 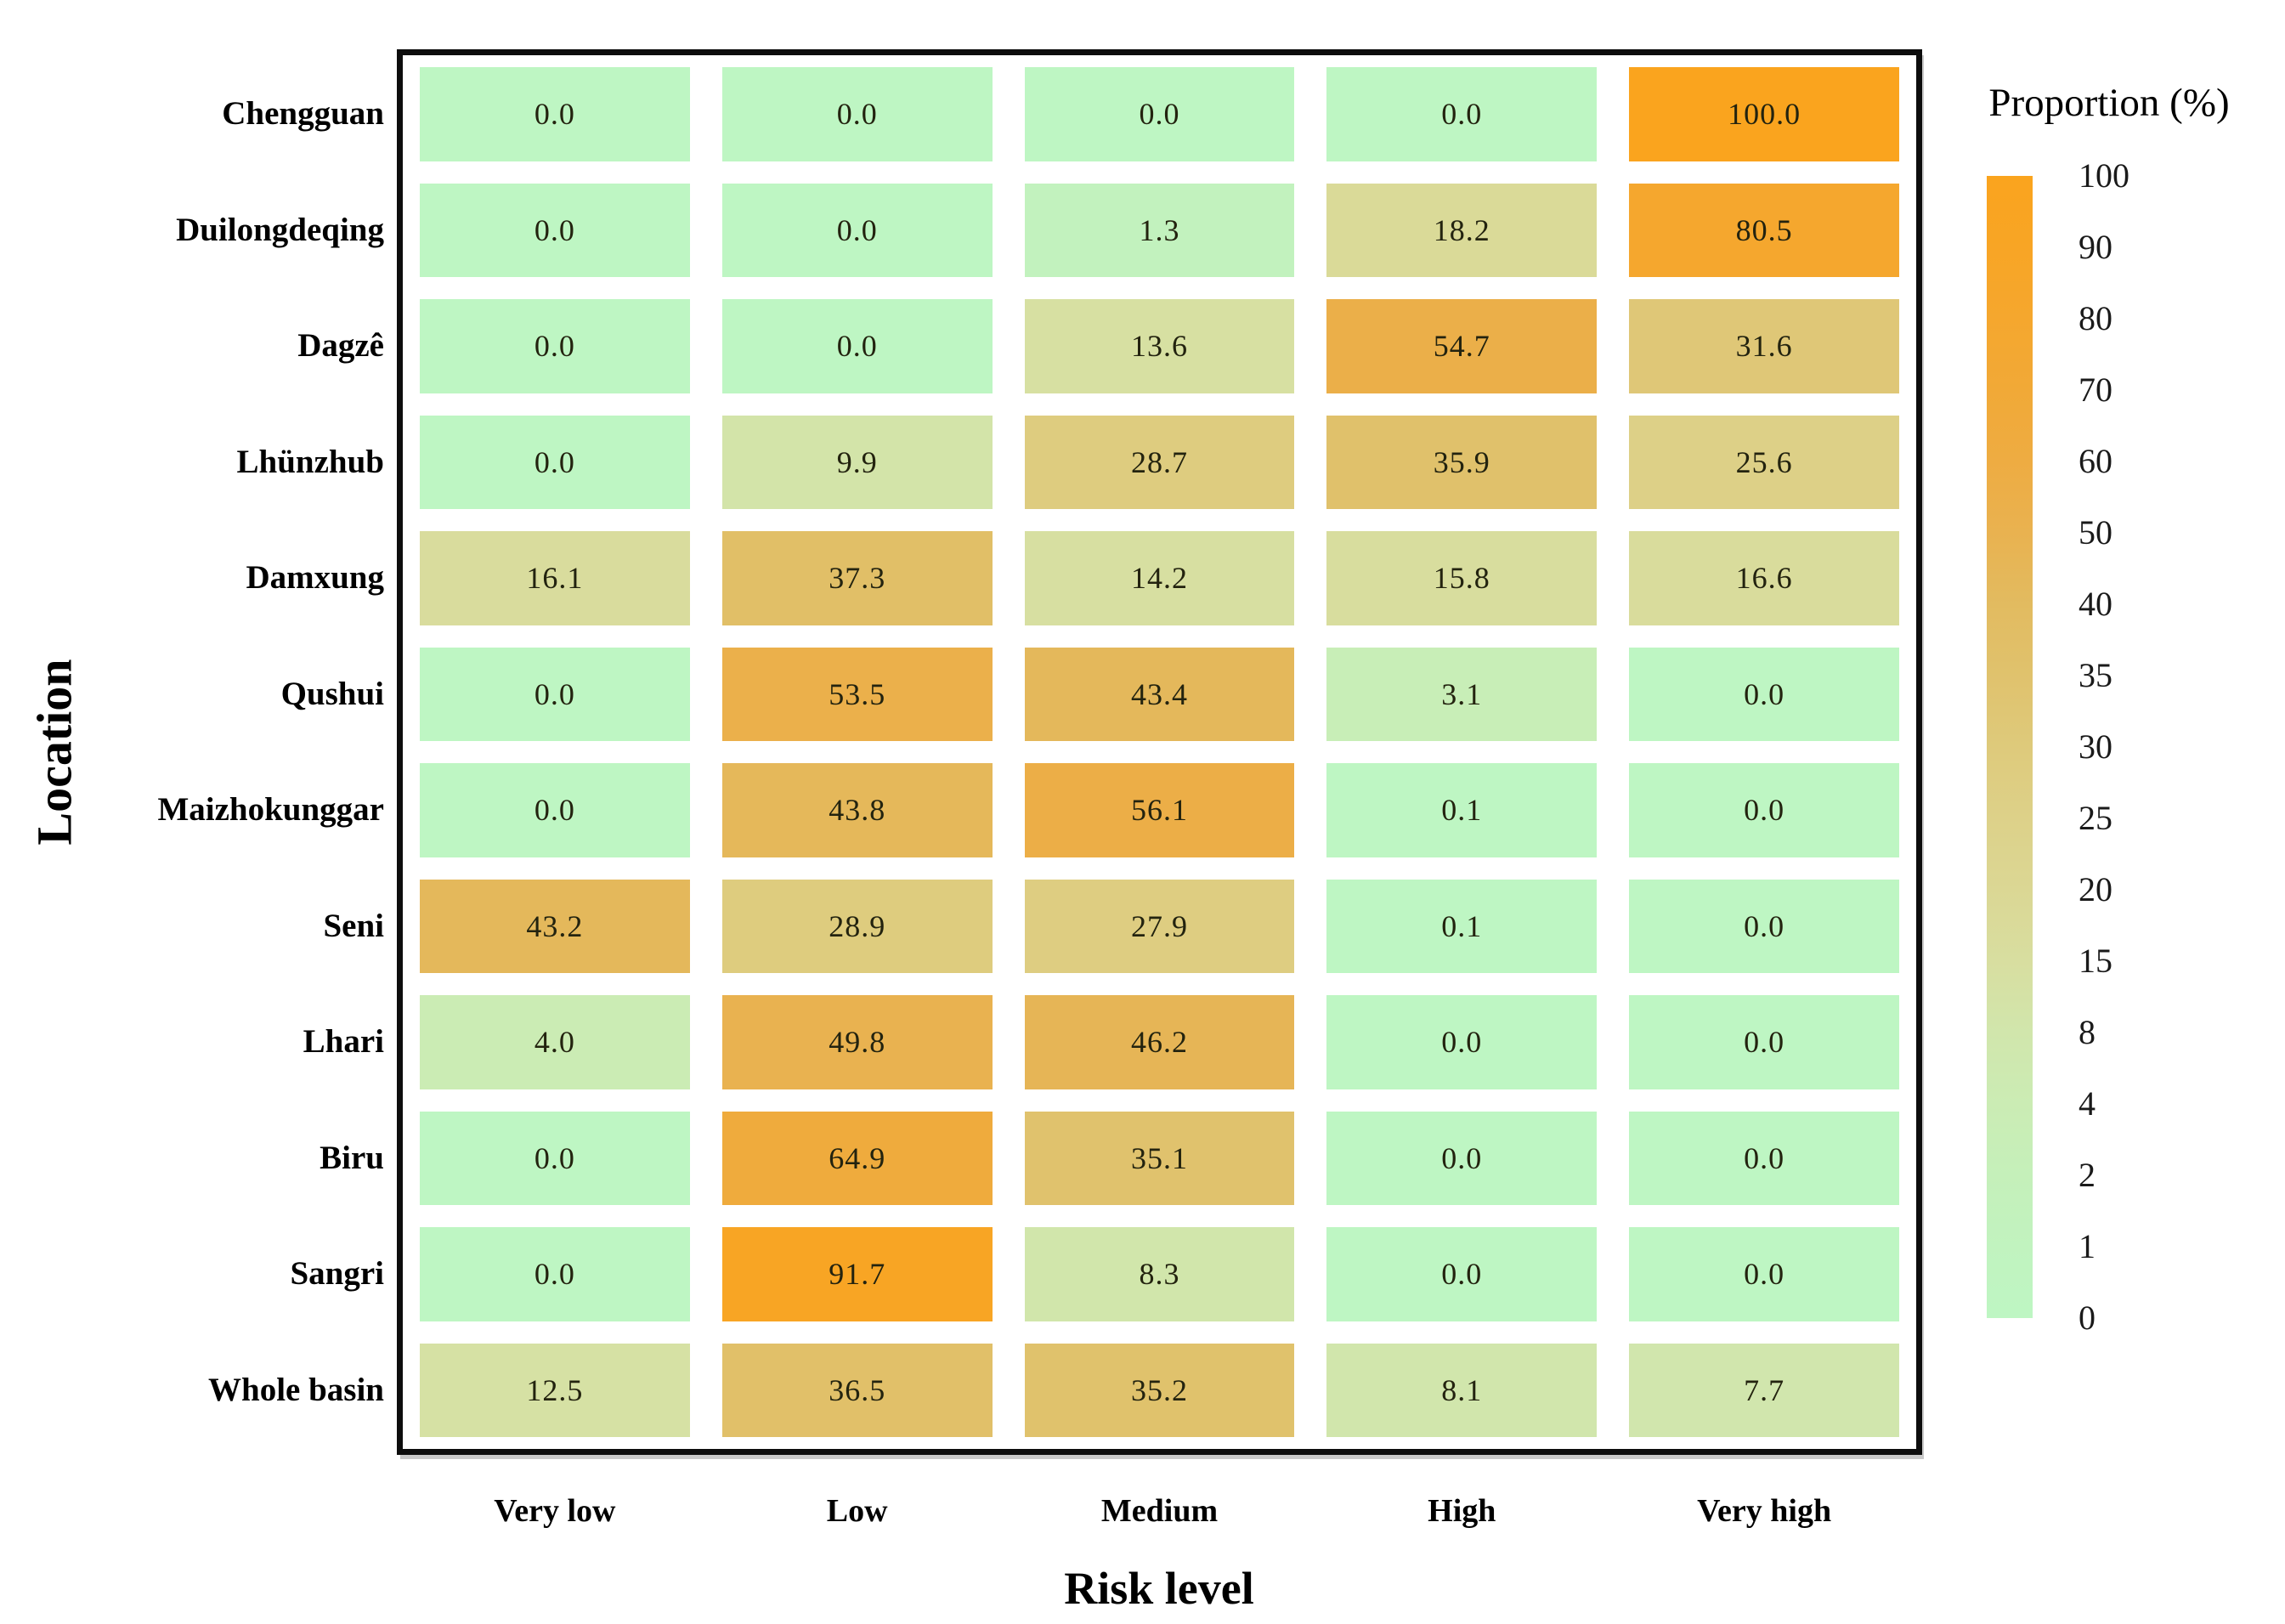 What do you see at coordinates (555, 578) in the screenshot?
I see `heatmap-cell-damxung-very-low: 16.1` at bounding box center [555, 578].